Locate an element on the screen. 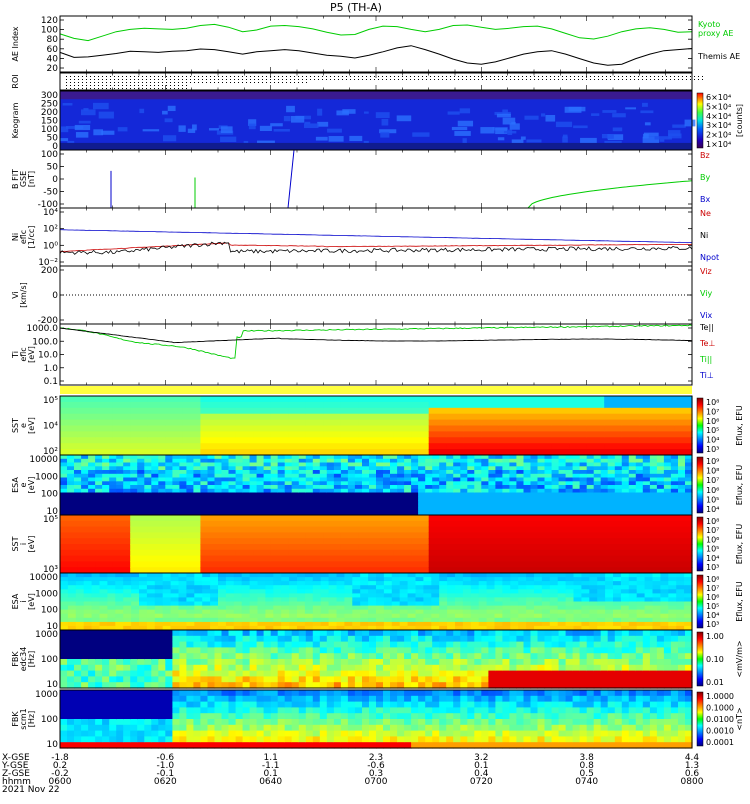  keogram-patch is located at coordinates (404, 118).